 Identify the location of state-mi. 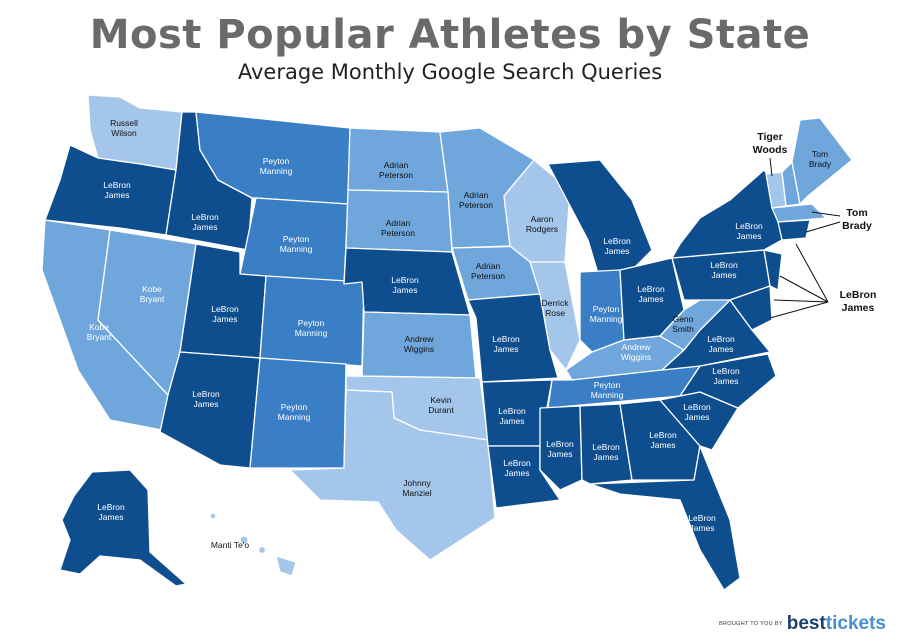
(600, 220).